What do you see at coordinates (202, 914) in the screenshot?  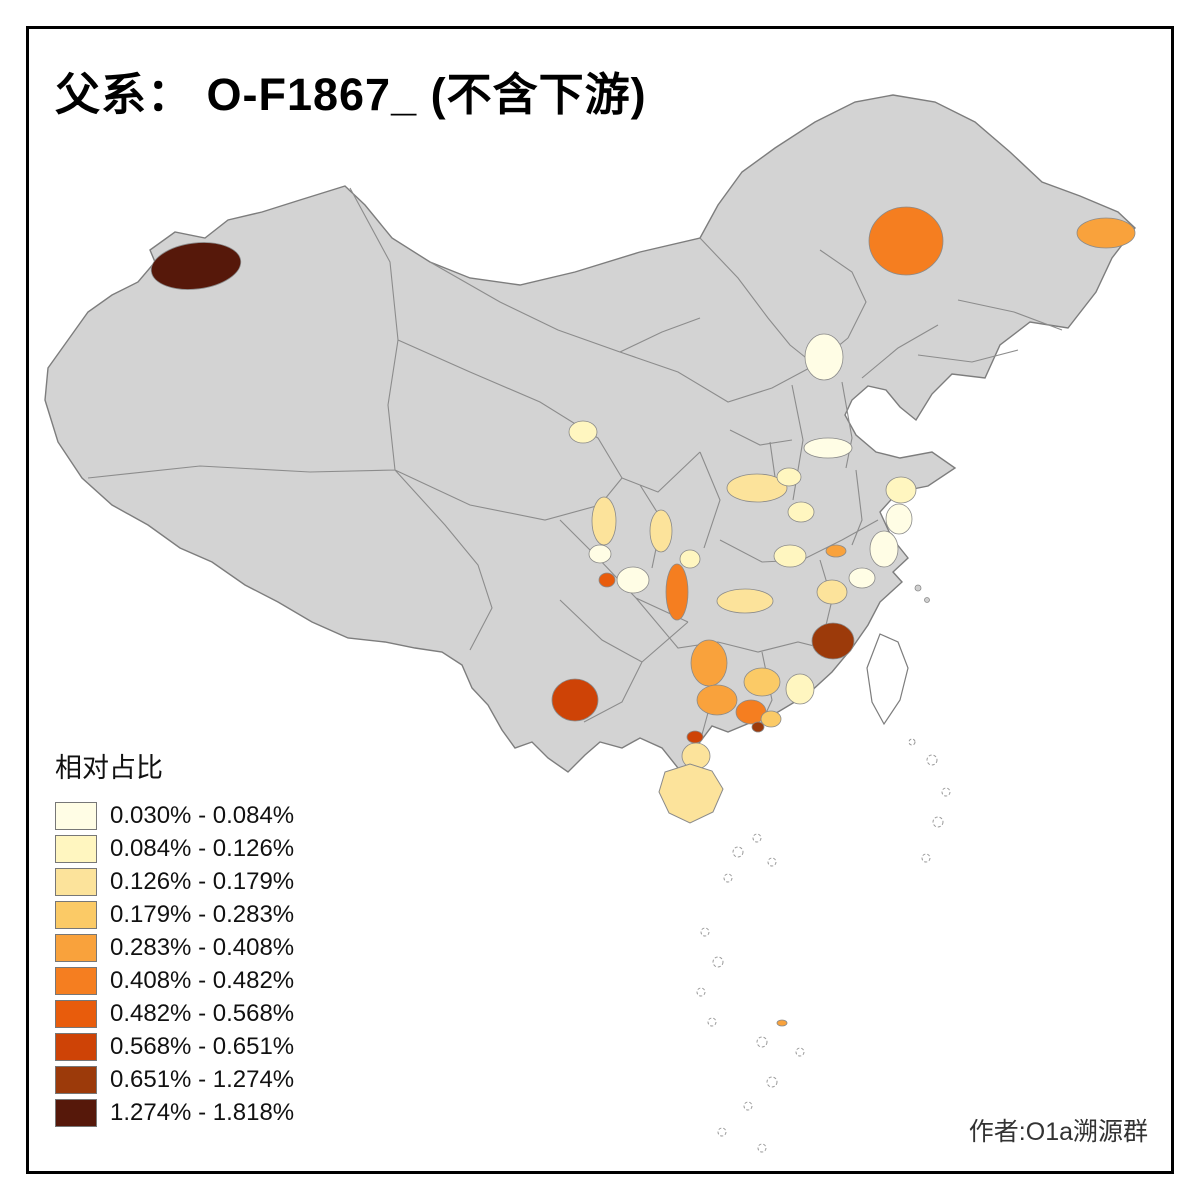 I see `legend-label: 0.179% - 0.283%` at bounding box center [202, 914].